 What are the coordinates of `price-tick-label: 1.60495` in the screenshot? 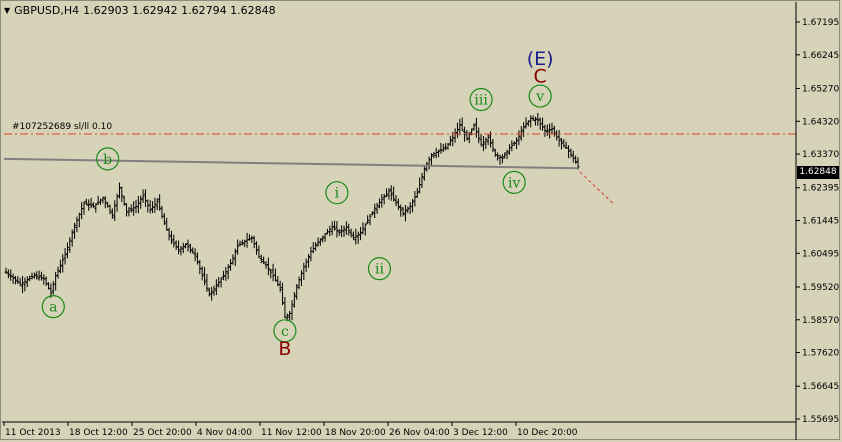 It's located at (820, 254).